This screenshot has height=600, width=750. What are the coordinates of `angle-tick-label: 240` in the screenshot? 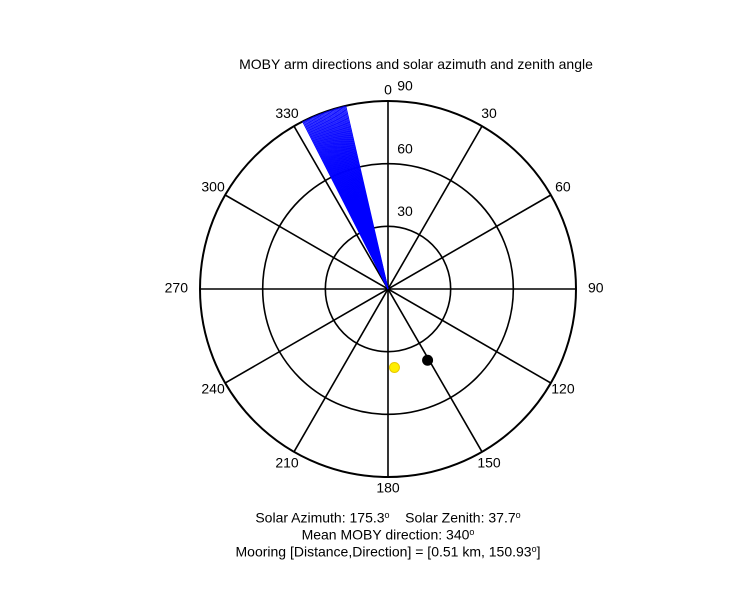 It's located at (213, 389).